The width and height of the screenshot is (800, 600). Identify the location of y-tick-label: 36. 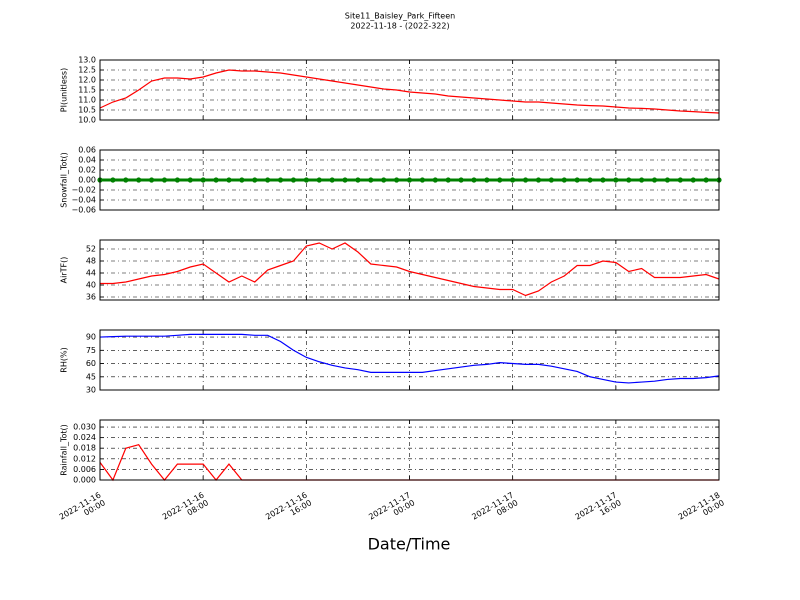
(91, 297).